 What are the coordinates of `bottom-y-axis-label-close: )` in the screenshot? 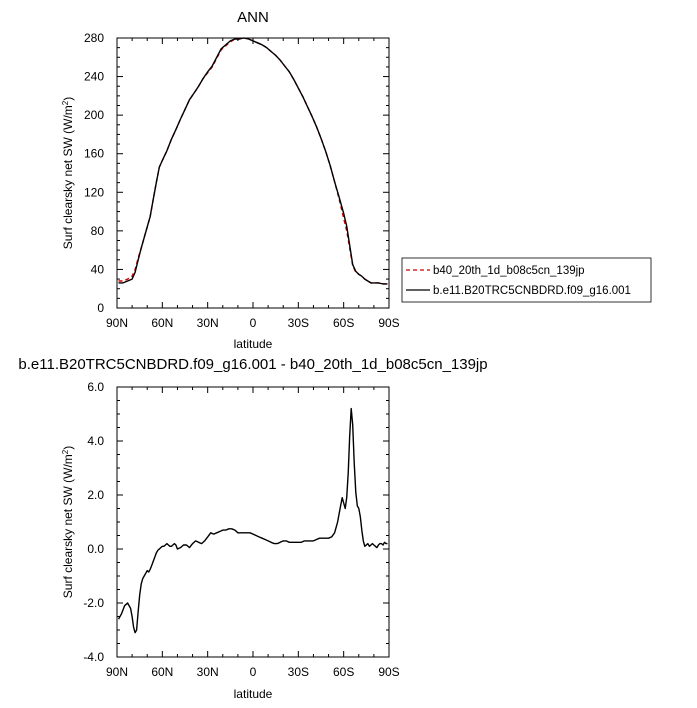 It's located at (68, 448).